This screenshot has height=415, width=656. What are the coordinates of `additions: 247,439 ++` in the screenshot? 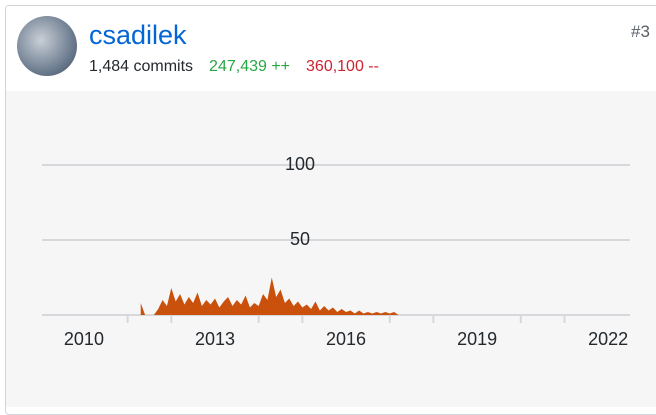 It's located at (250, 66).